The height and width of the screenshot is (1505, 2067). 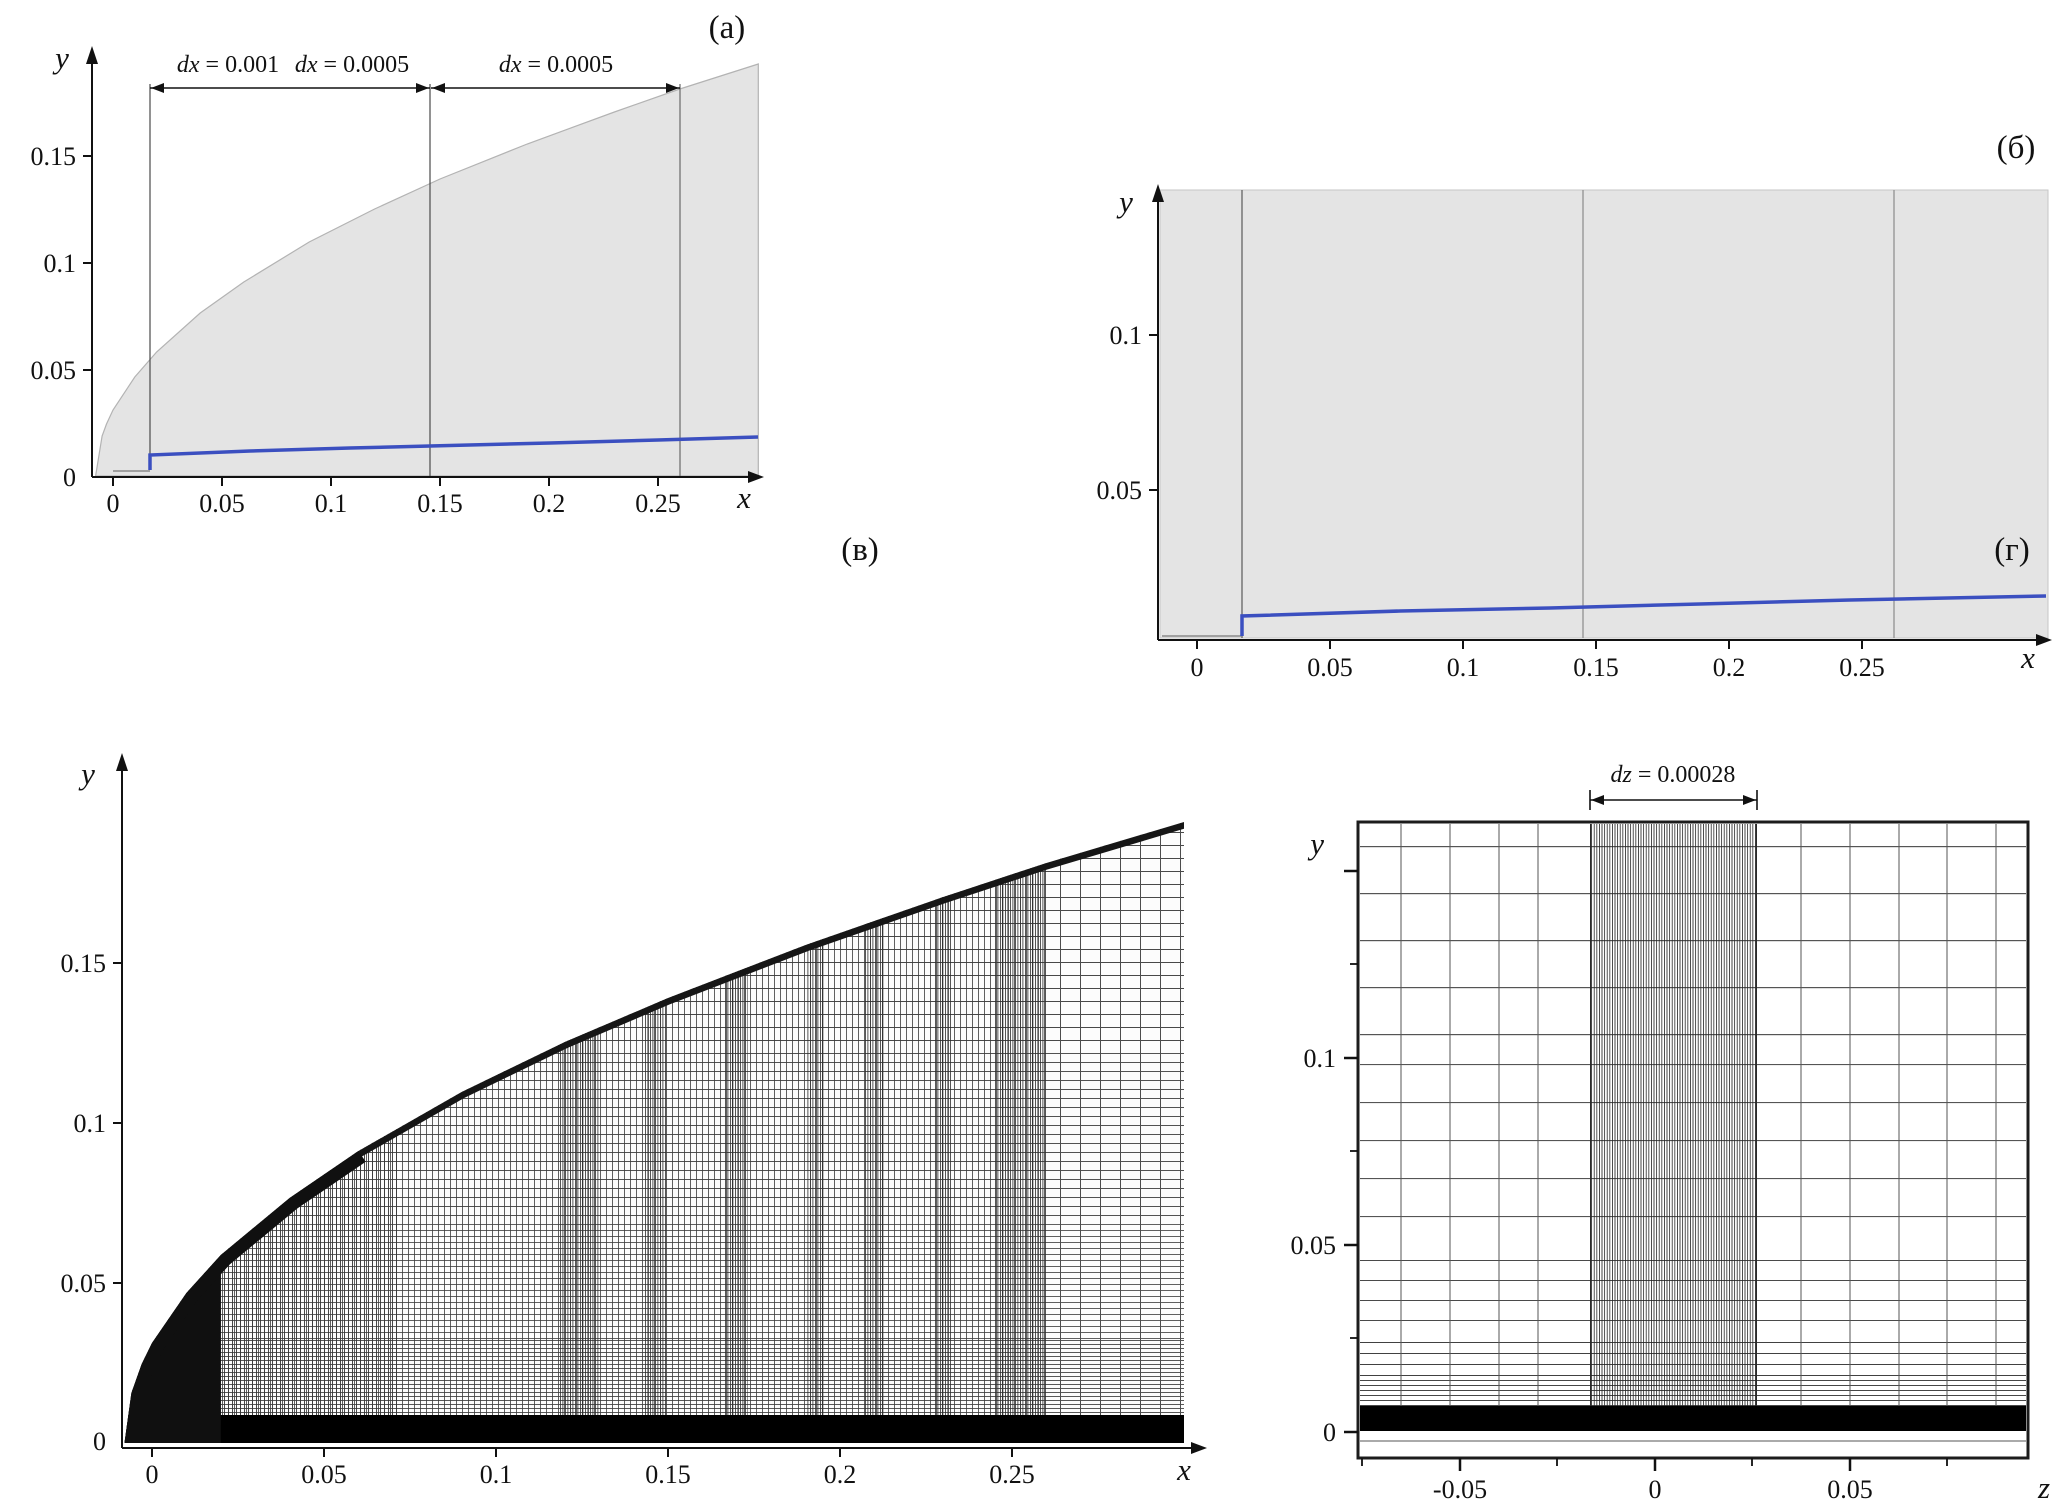 I want to click on x-axis-label-v: x, so click(x=1183, y=1469).